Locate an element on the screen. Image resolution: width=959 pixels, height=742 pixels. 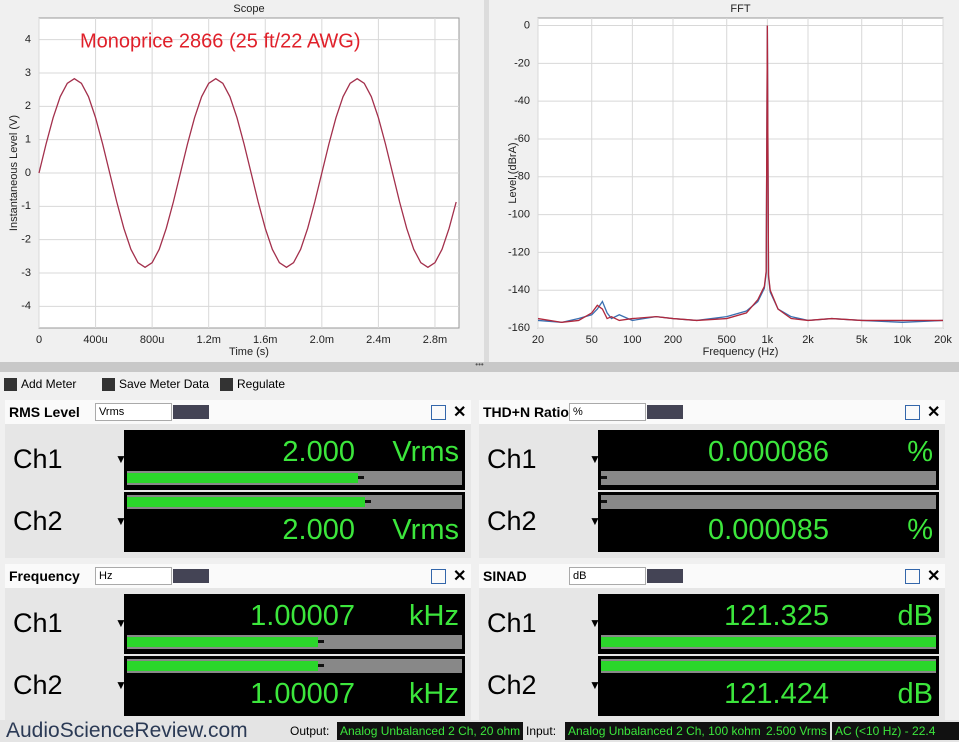
x-tick-label: 50 is located at coordinates (592, 340).